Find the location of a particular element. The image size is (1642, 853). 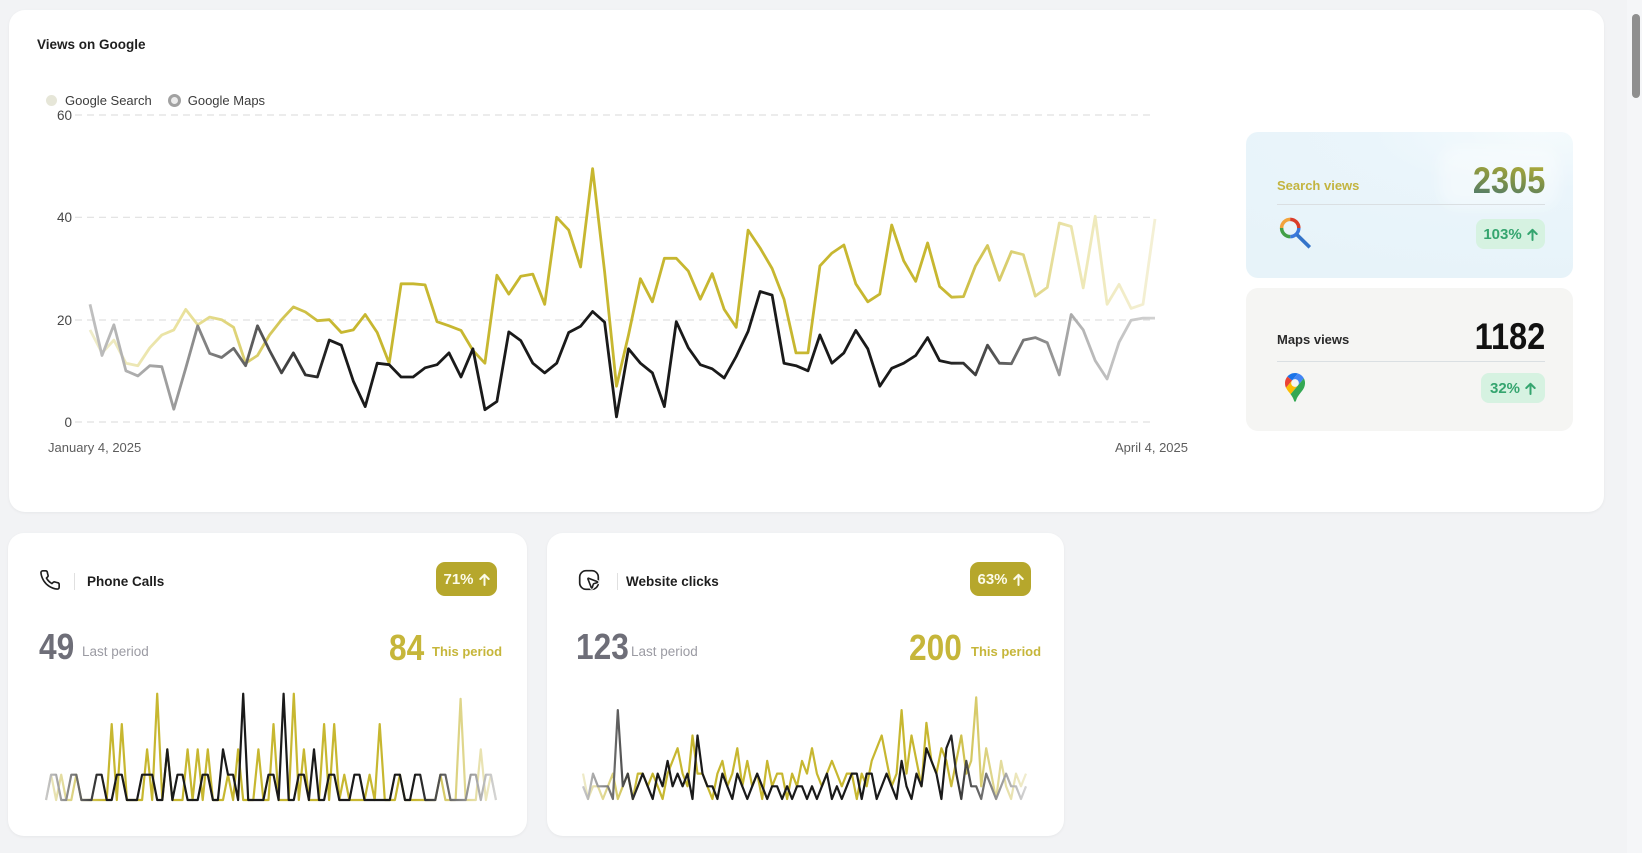

svg-text: January 4, 2025 is located at coordinates (94, 447).